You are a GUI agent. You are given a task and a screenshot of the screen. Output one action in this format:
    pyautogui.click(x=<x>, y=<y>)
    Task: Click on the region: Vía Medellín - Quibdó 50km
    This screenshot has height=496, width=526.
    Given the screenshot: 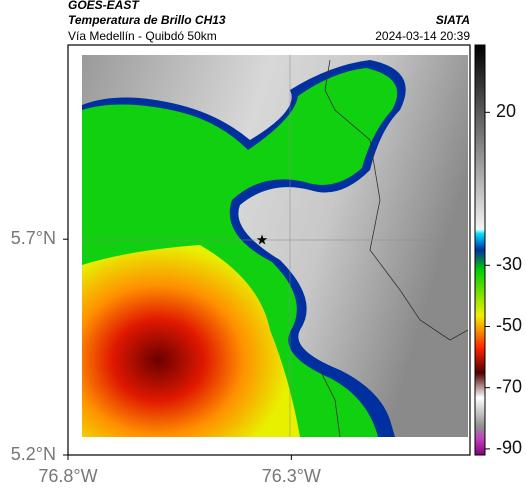 What is the action you would take?
    pyautogui.click(x=142, y=36)
    